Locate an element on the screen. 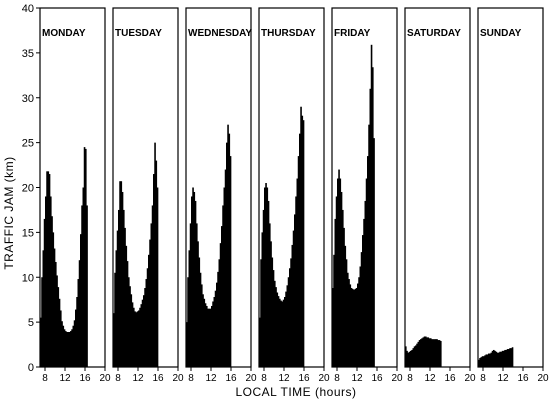 The height and width of the screenshot is (401, 550). panel-frame is located at coordinates (364, 187).